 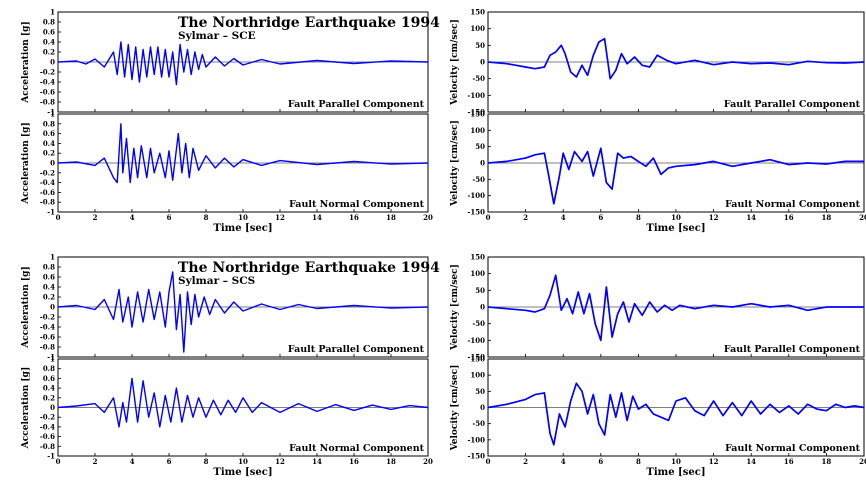 What do you see at coordinates (47, 92) in the screenshot?
I see `y-tick-label: -0.6` at bounding box center [47, 92].